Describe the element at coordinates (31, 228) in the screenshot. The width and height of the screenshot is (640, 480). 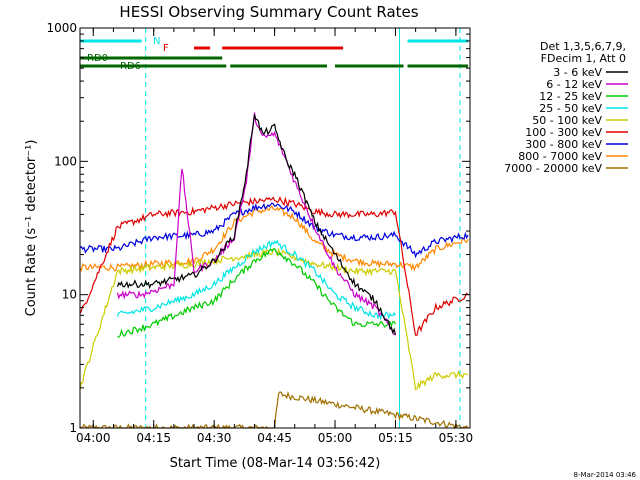
I see `y-axis-label: Count Rate (s⁻¹ detector⁻¹)` at that location.